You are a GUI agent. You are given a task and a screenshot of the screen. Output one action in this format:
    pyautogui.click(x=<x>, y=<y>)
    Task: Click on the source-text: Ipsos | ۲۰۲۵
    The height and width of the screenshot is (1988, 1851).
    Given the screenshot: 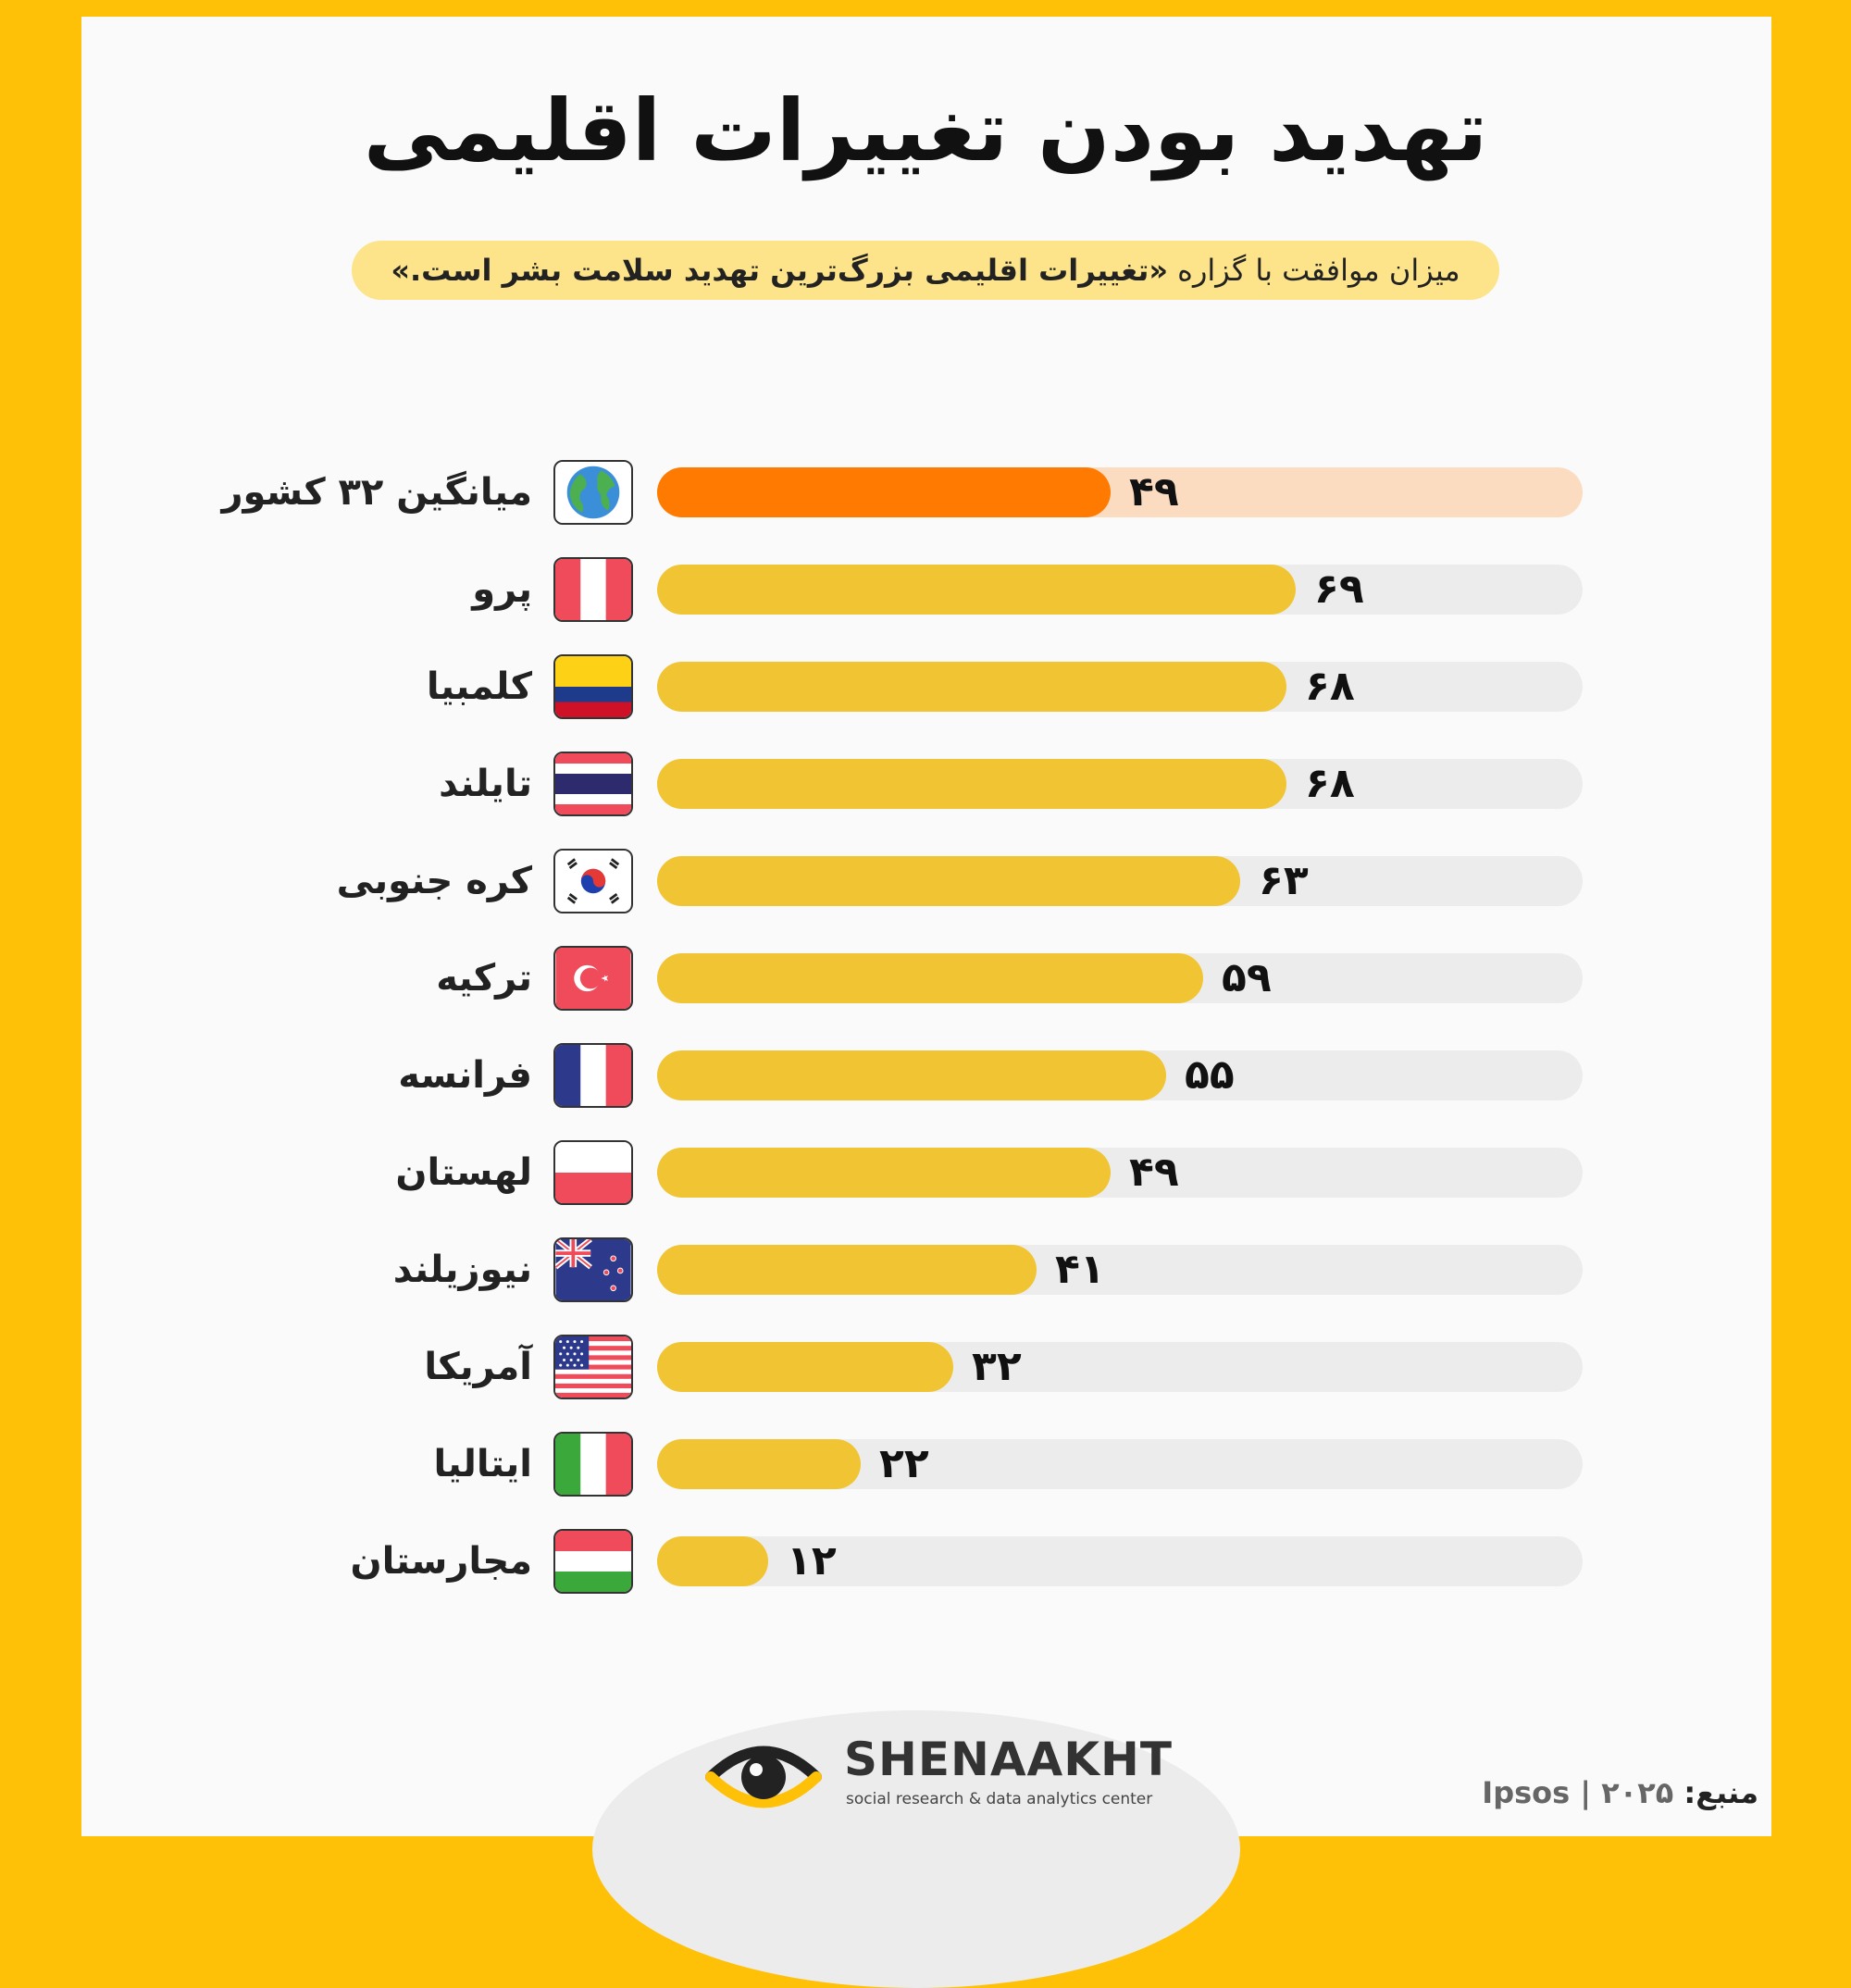 What is the action you would take?
    pyautogui.click(x=1578, y=1793)
    